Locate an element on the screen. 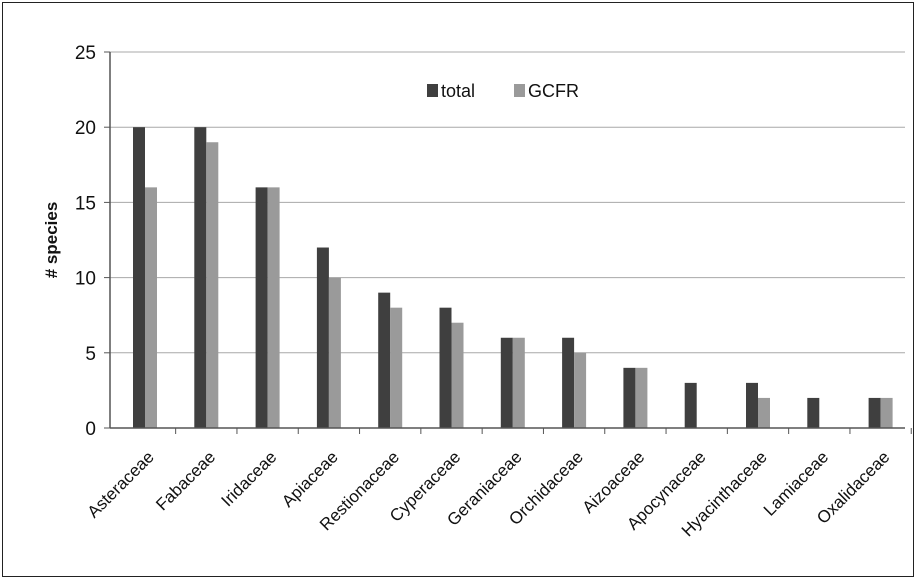  bar-total-aizoaceae is located at coordinates (629, 397).